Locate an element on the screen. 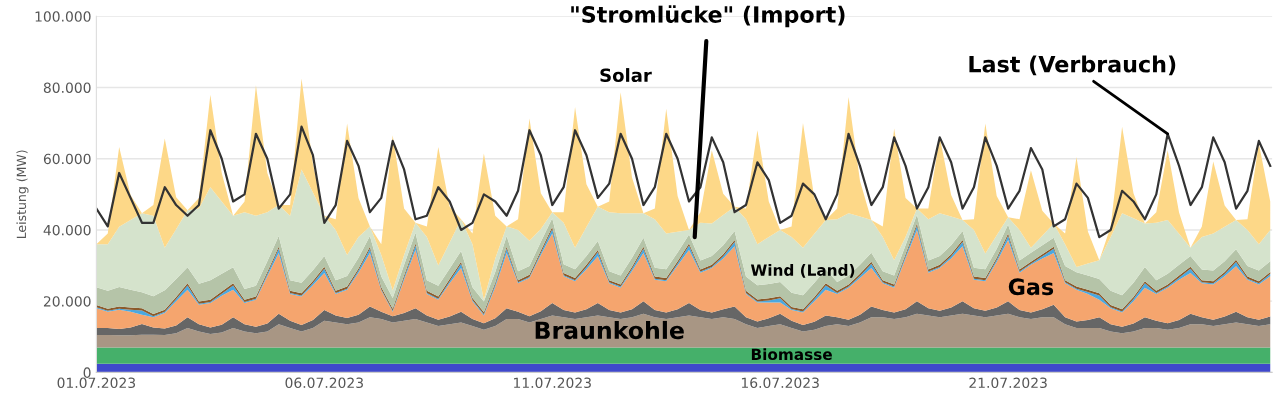 Image resolution: width=1285 pixels, height=407 pixels. series-label: Braunkohle is located at coordinates (609, 330).